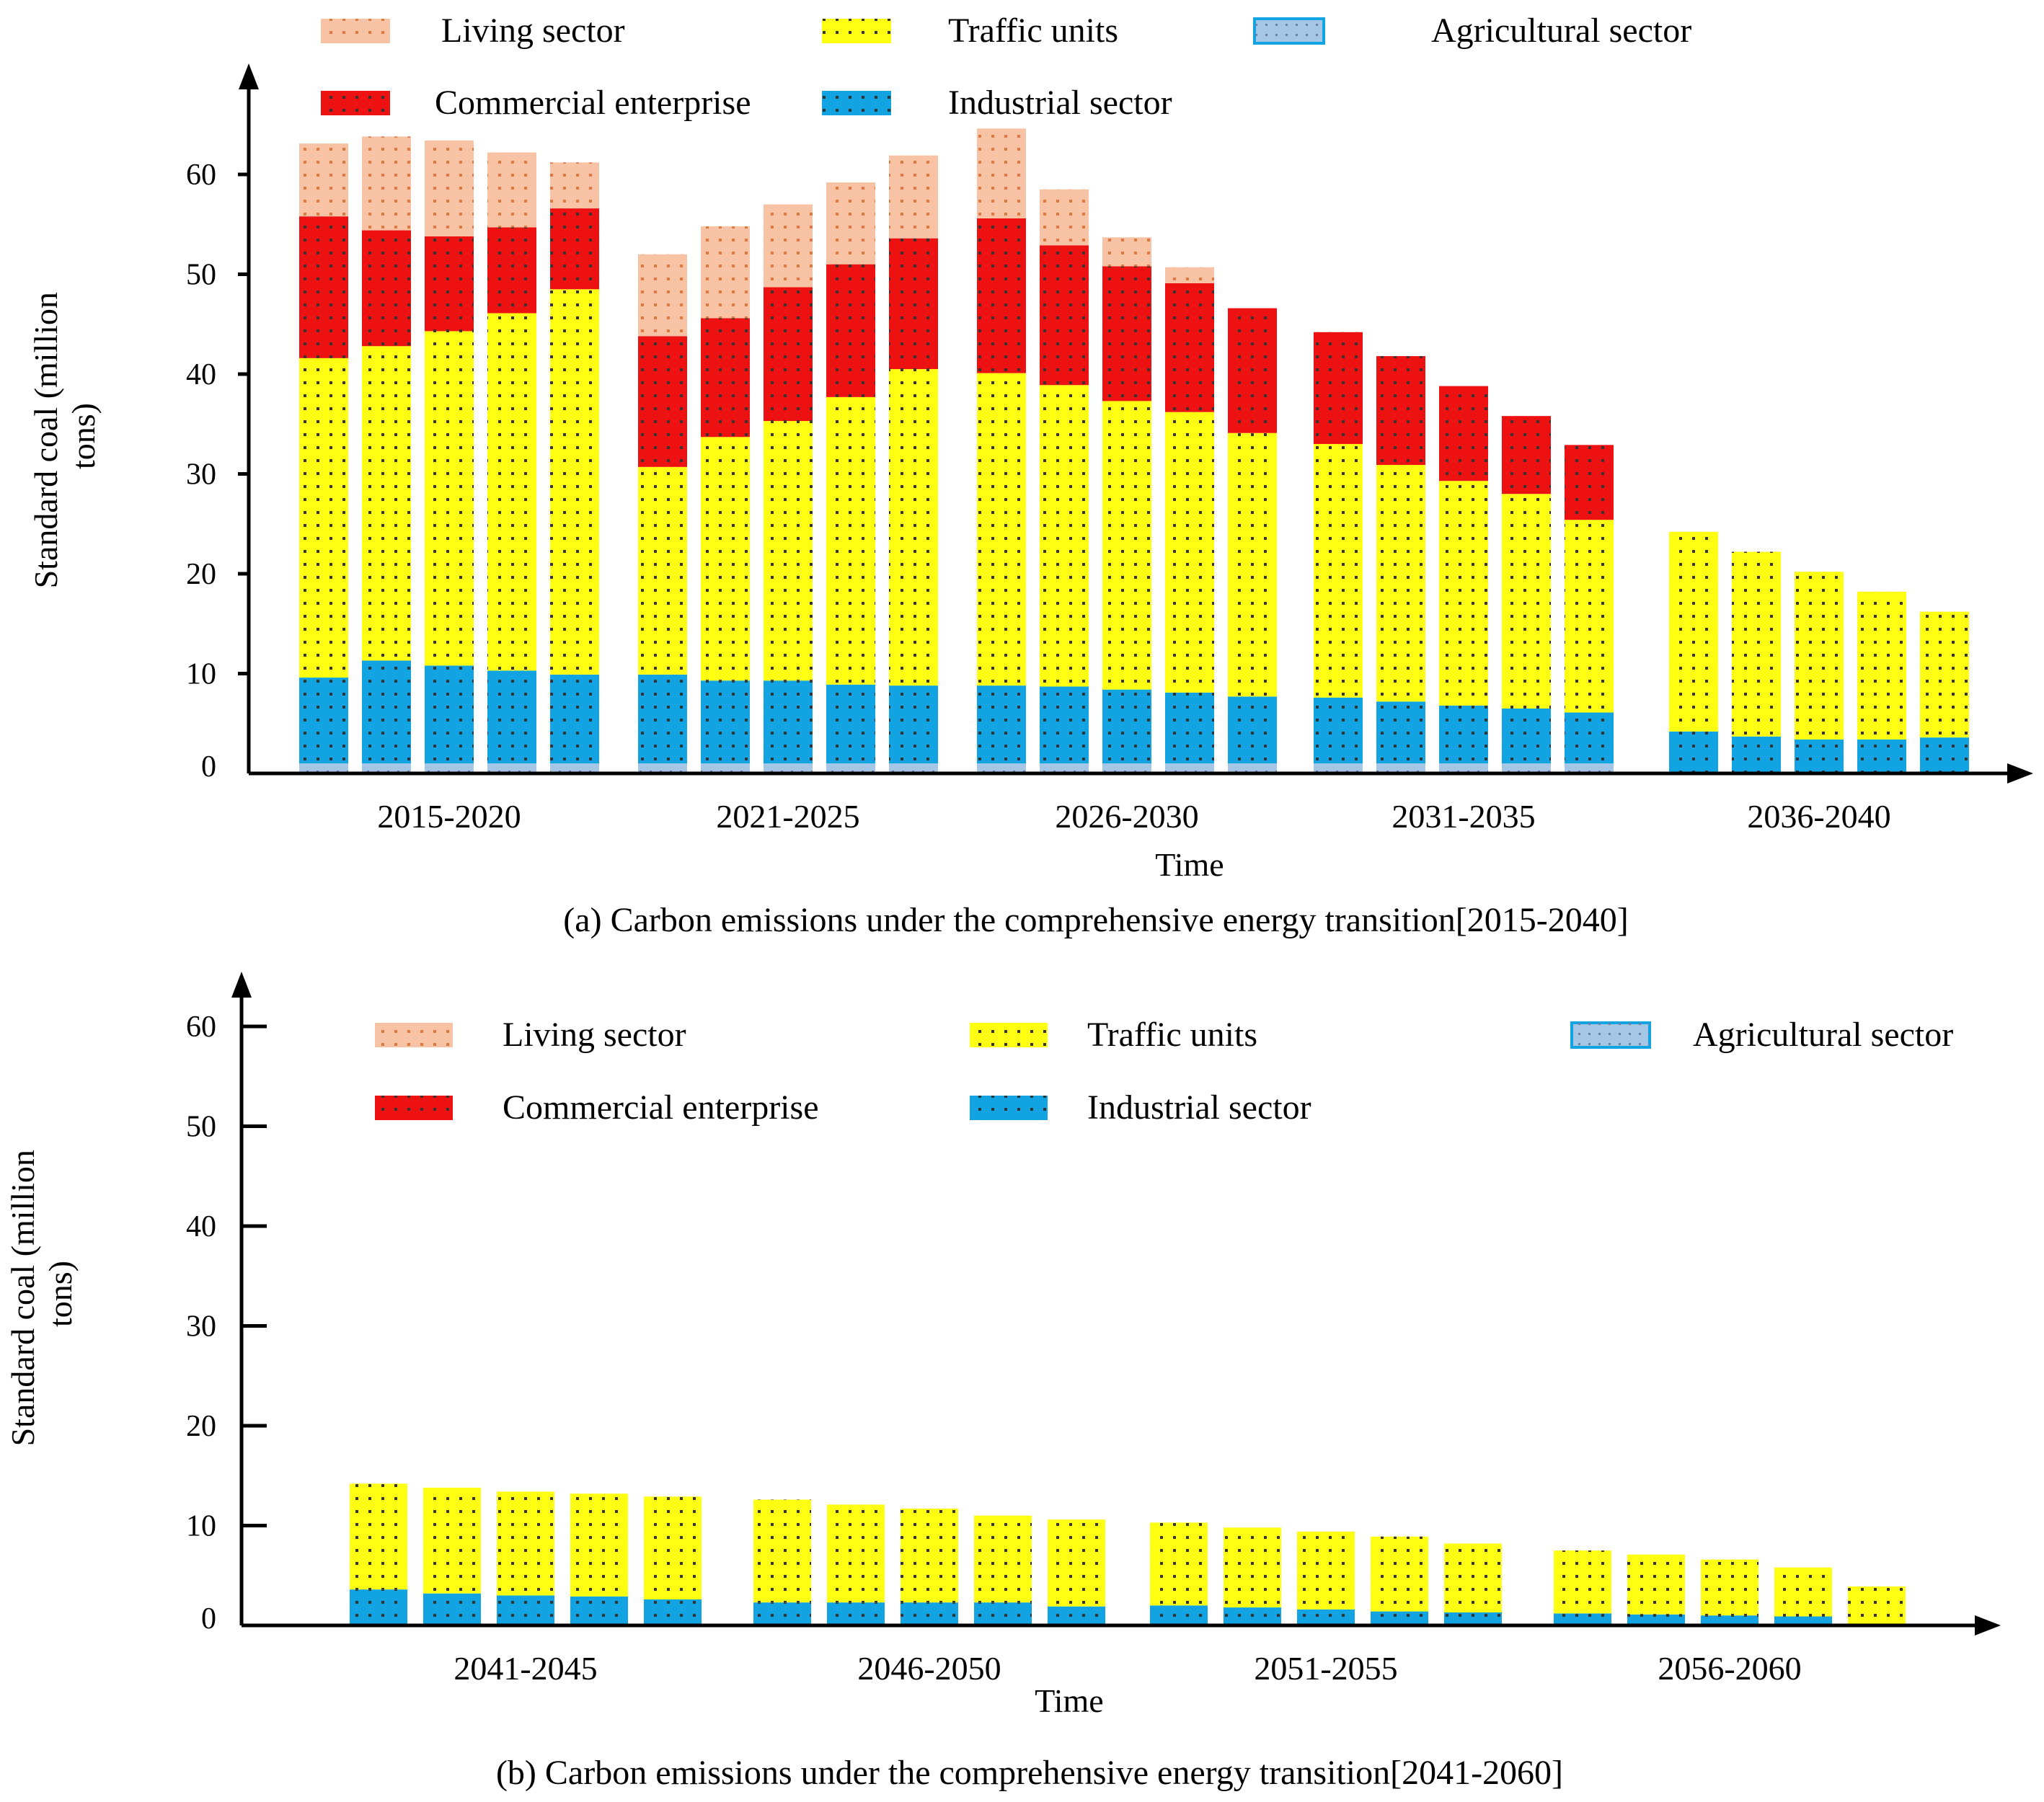  I want to click on panel-b-y-ticks: 0 10 20 30 40 50 60, so click(226, 1323).